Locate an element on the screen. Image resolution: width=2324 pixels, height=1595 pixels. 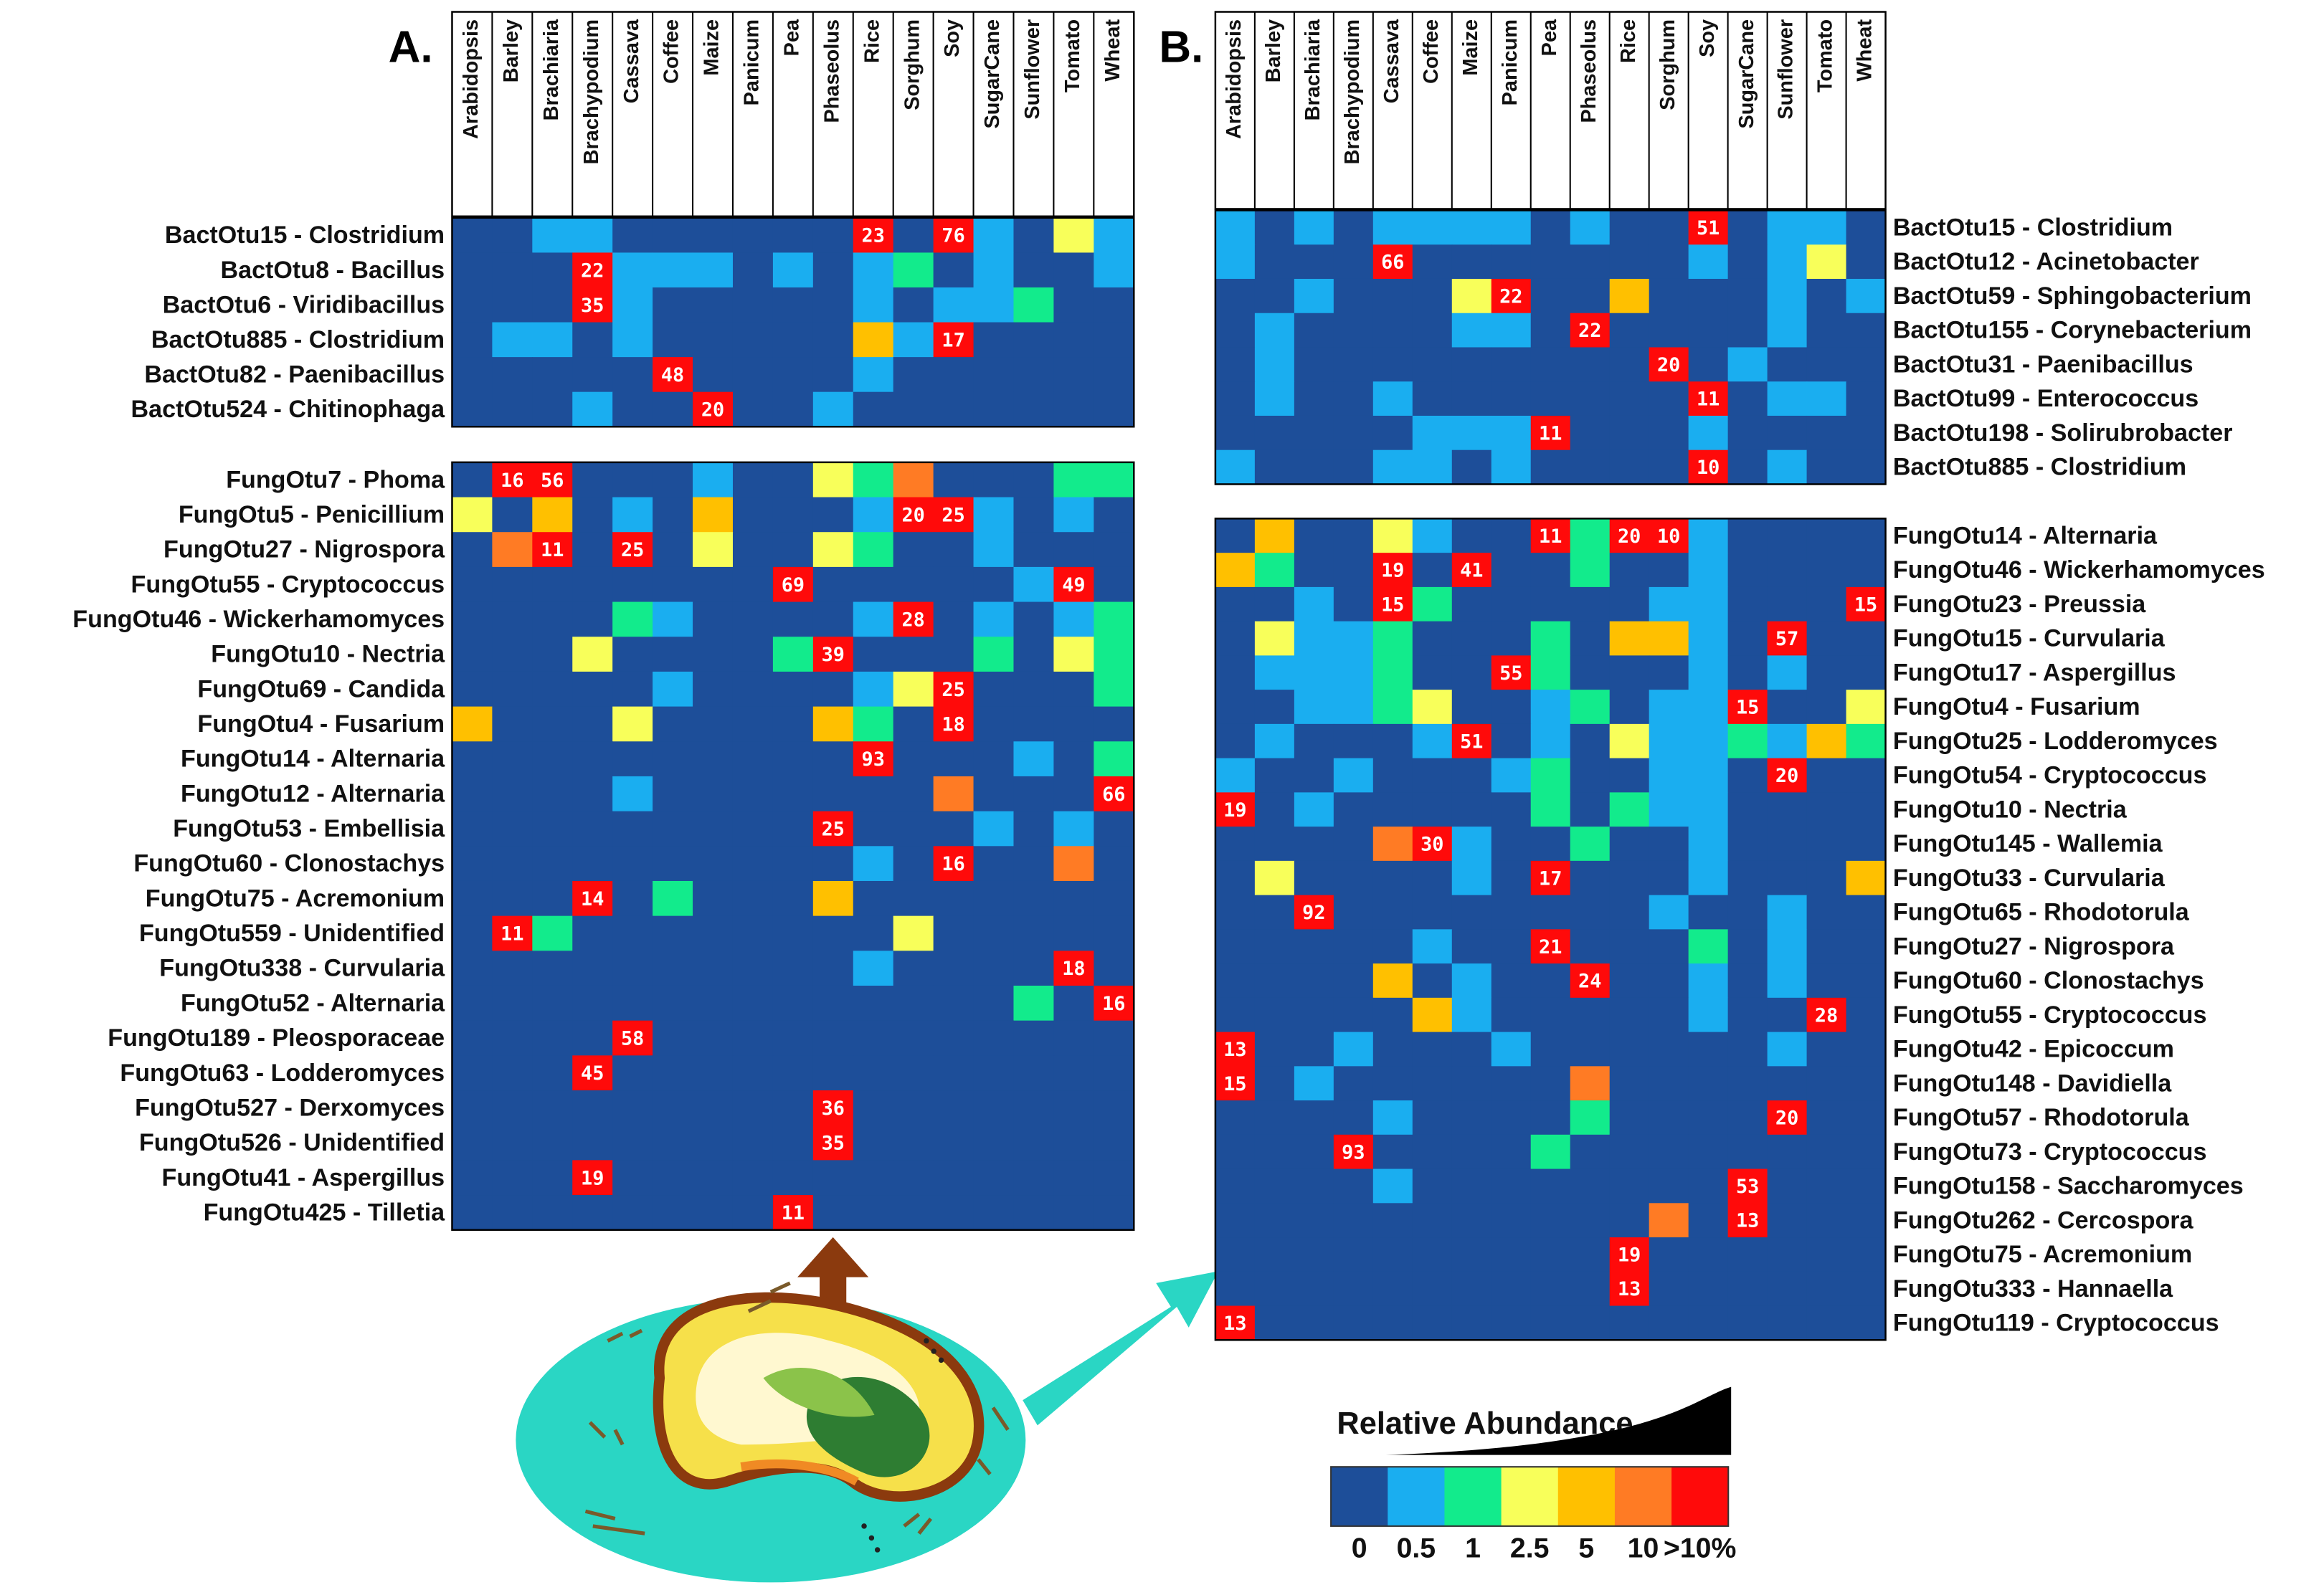
column-label: Maize is located at coordinates (1470, 47).